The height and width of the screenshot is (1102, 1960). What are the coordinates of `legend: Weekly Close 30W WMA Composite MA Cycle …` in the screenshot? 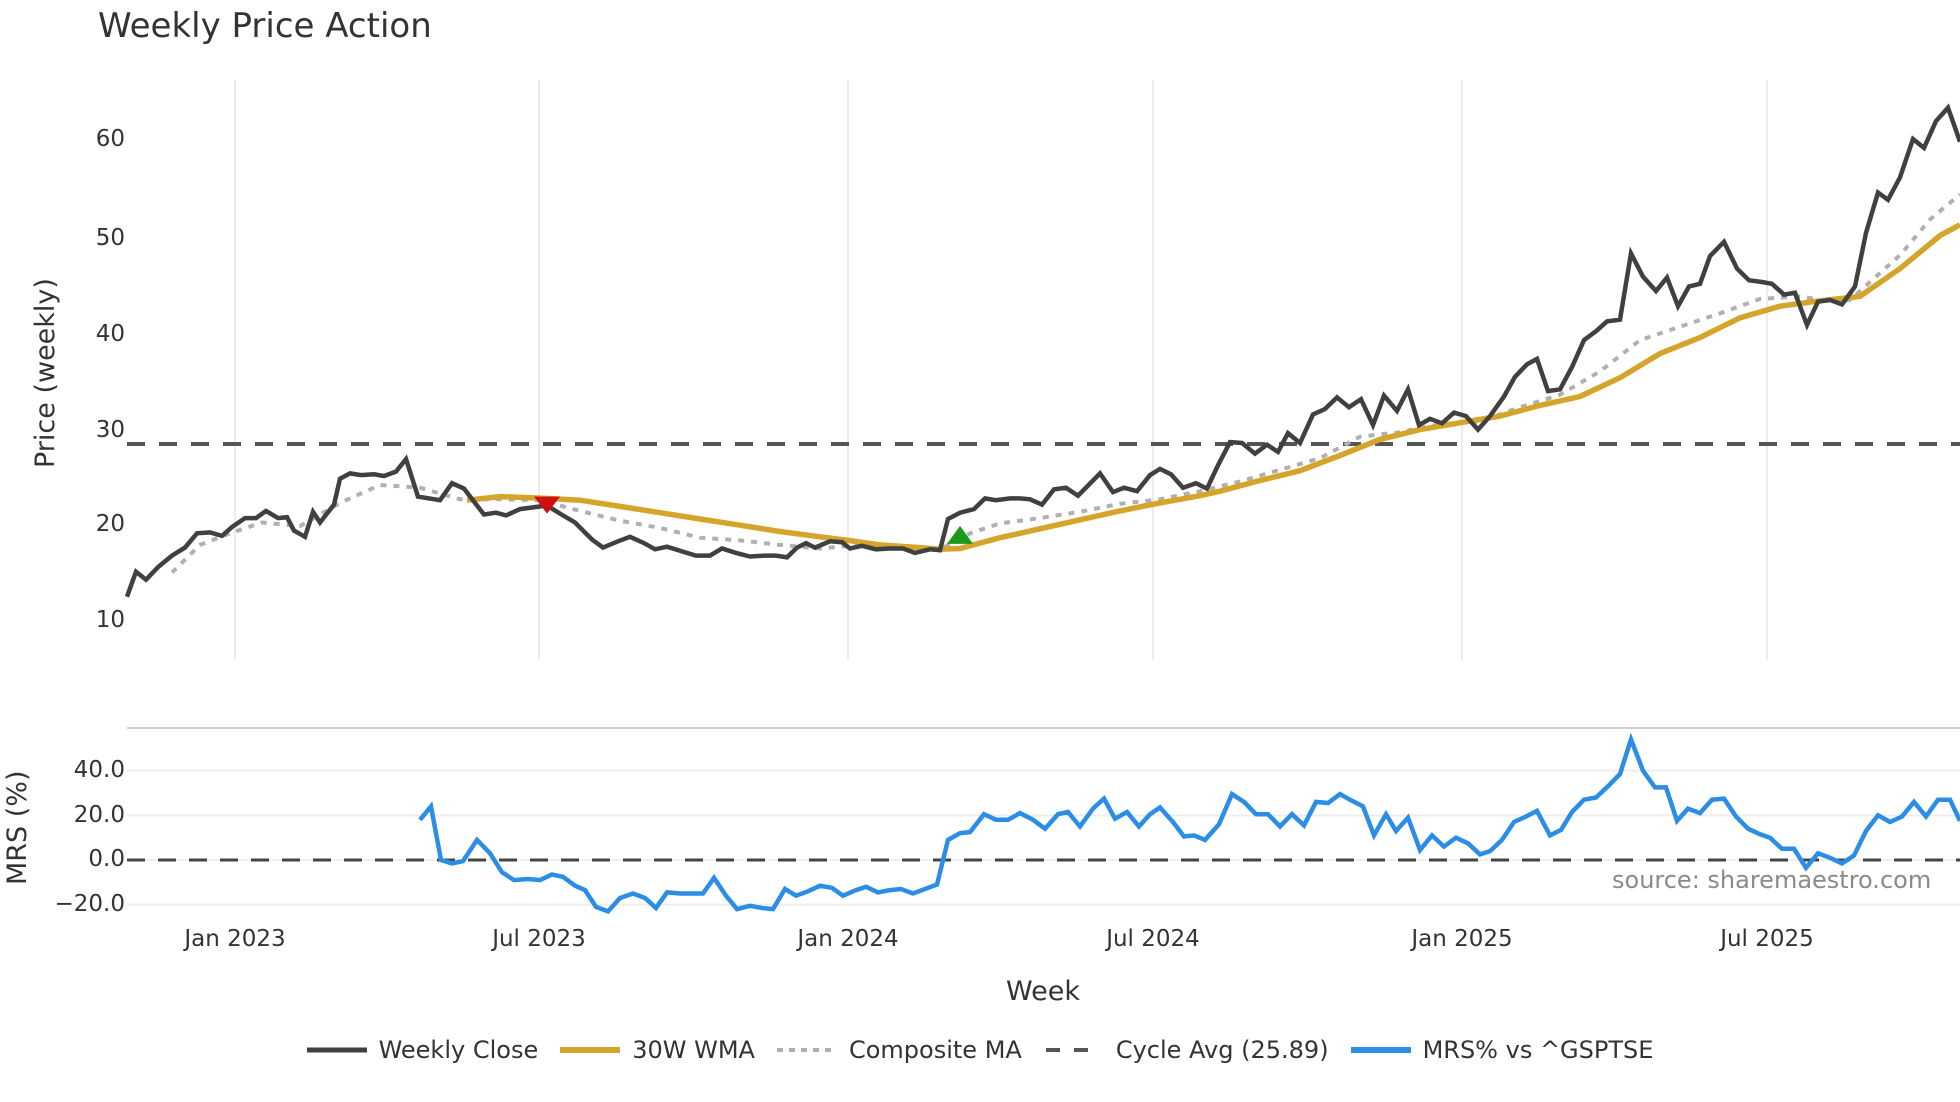 It's located at (980, 1050).